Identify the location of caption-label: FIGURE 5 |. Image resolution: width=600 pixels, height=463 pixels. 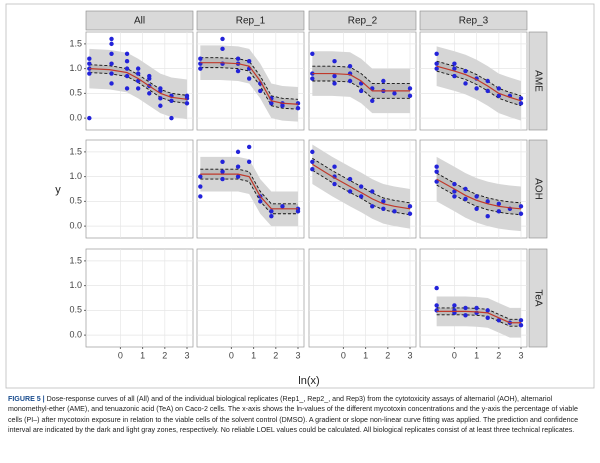
(26, 399).